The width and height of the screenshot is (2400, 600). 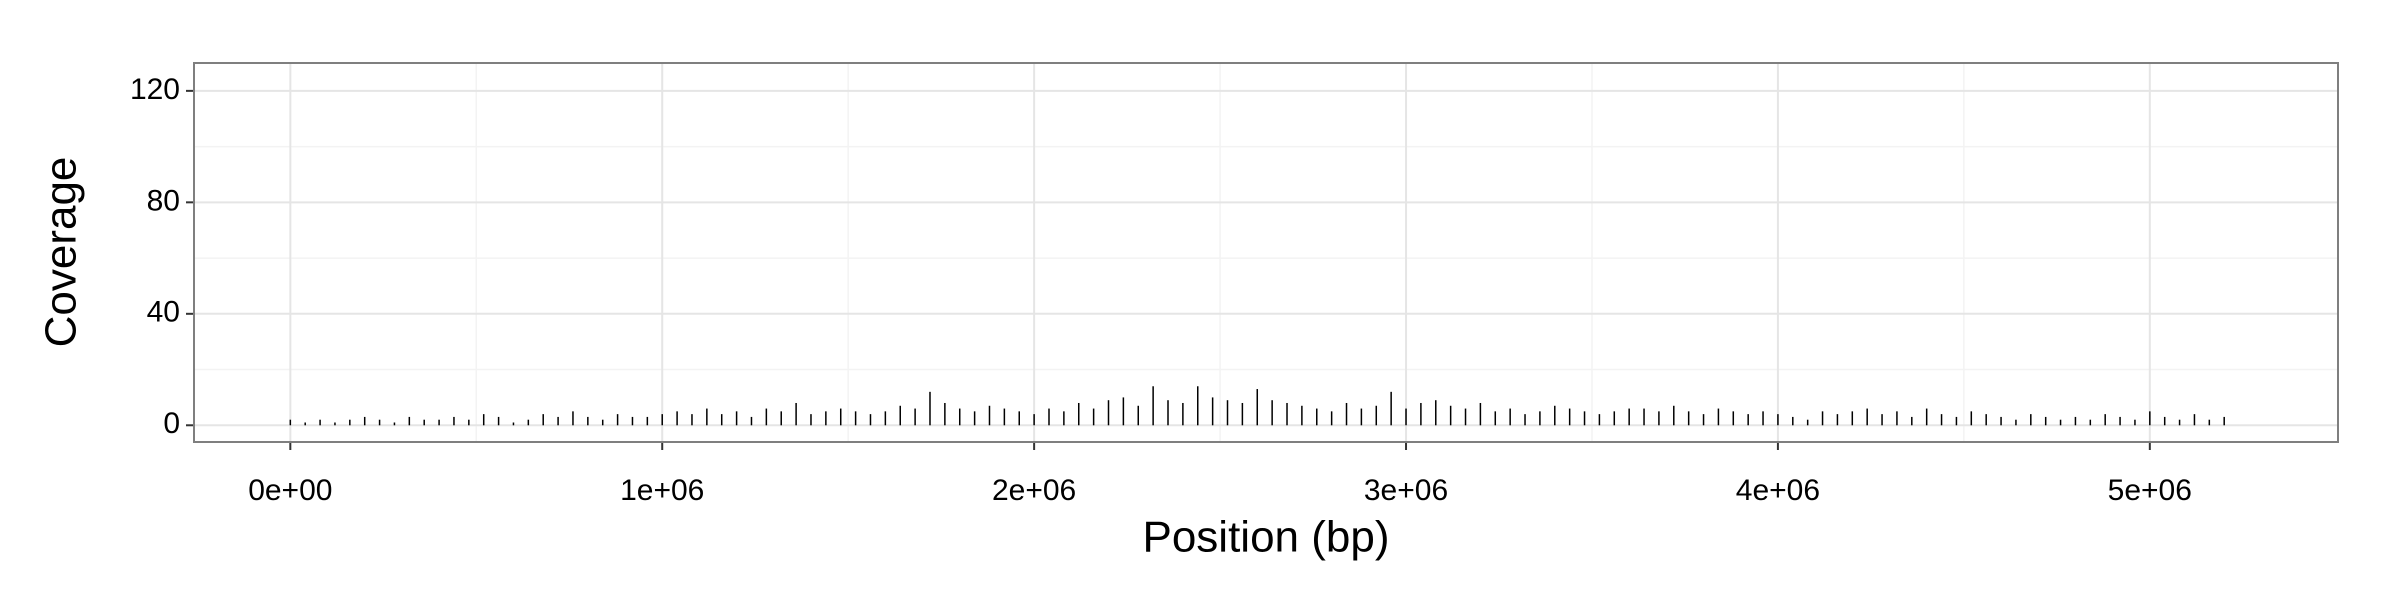 I want to click on y-tick-label: 40, so click(x=163, y=312).